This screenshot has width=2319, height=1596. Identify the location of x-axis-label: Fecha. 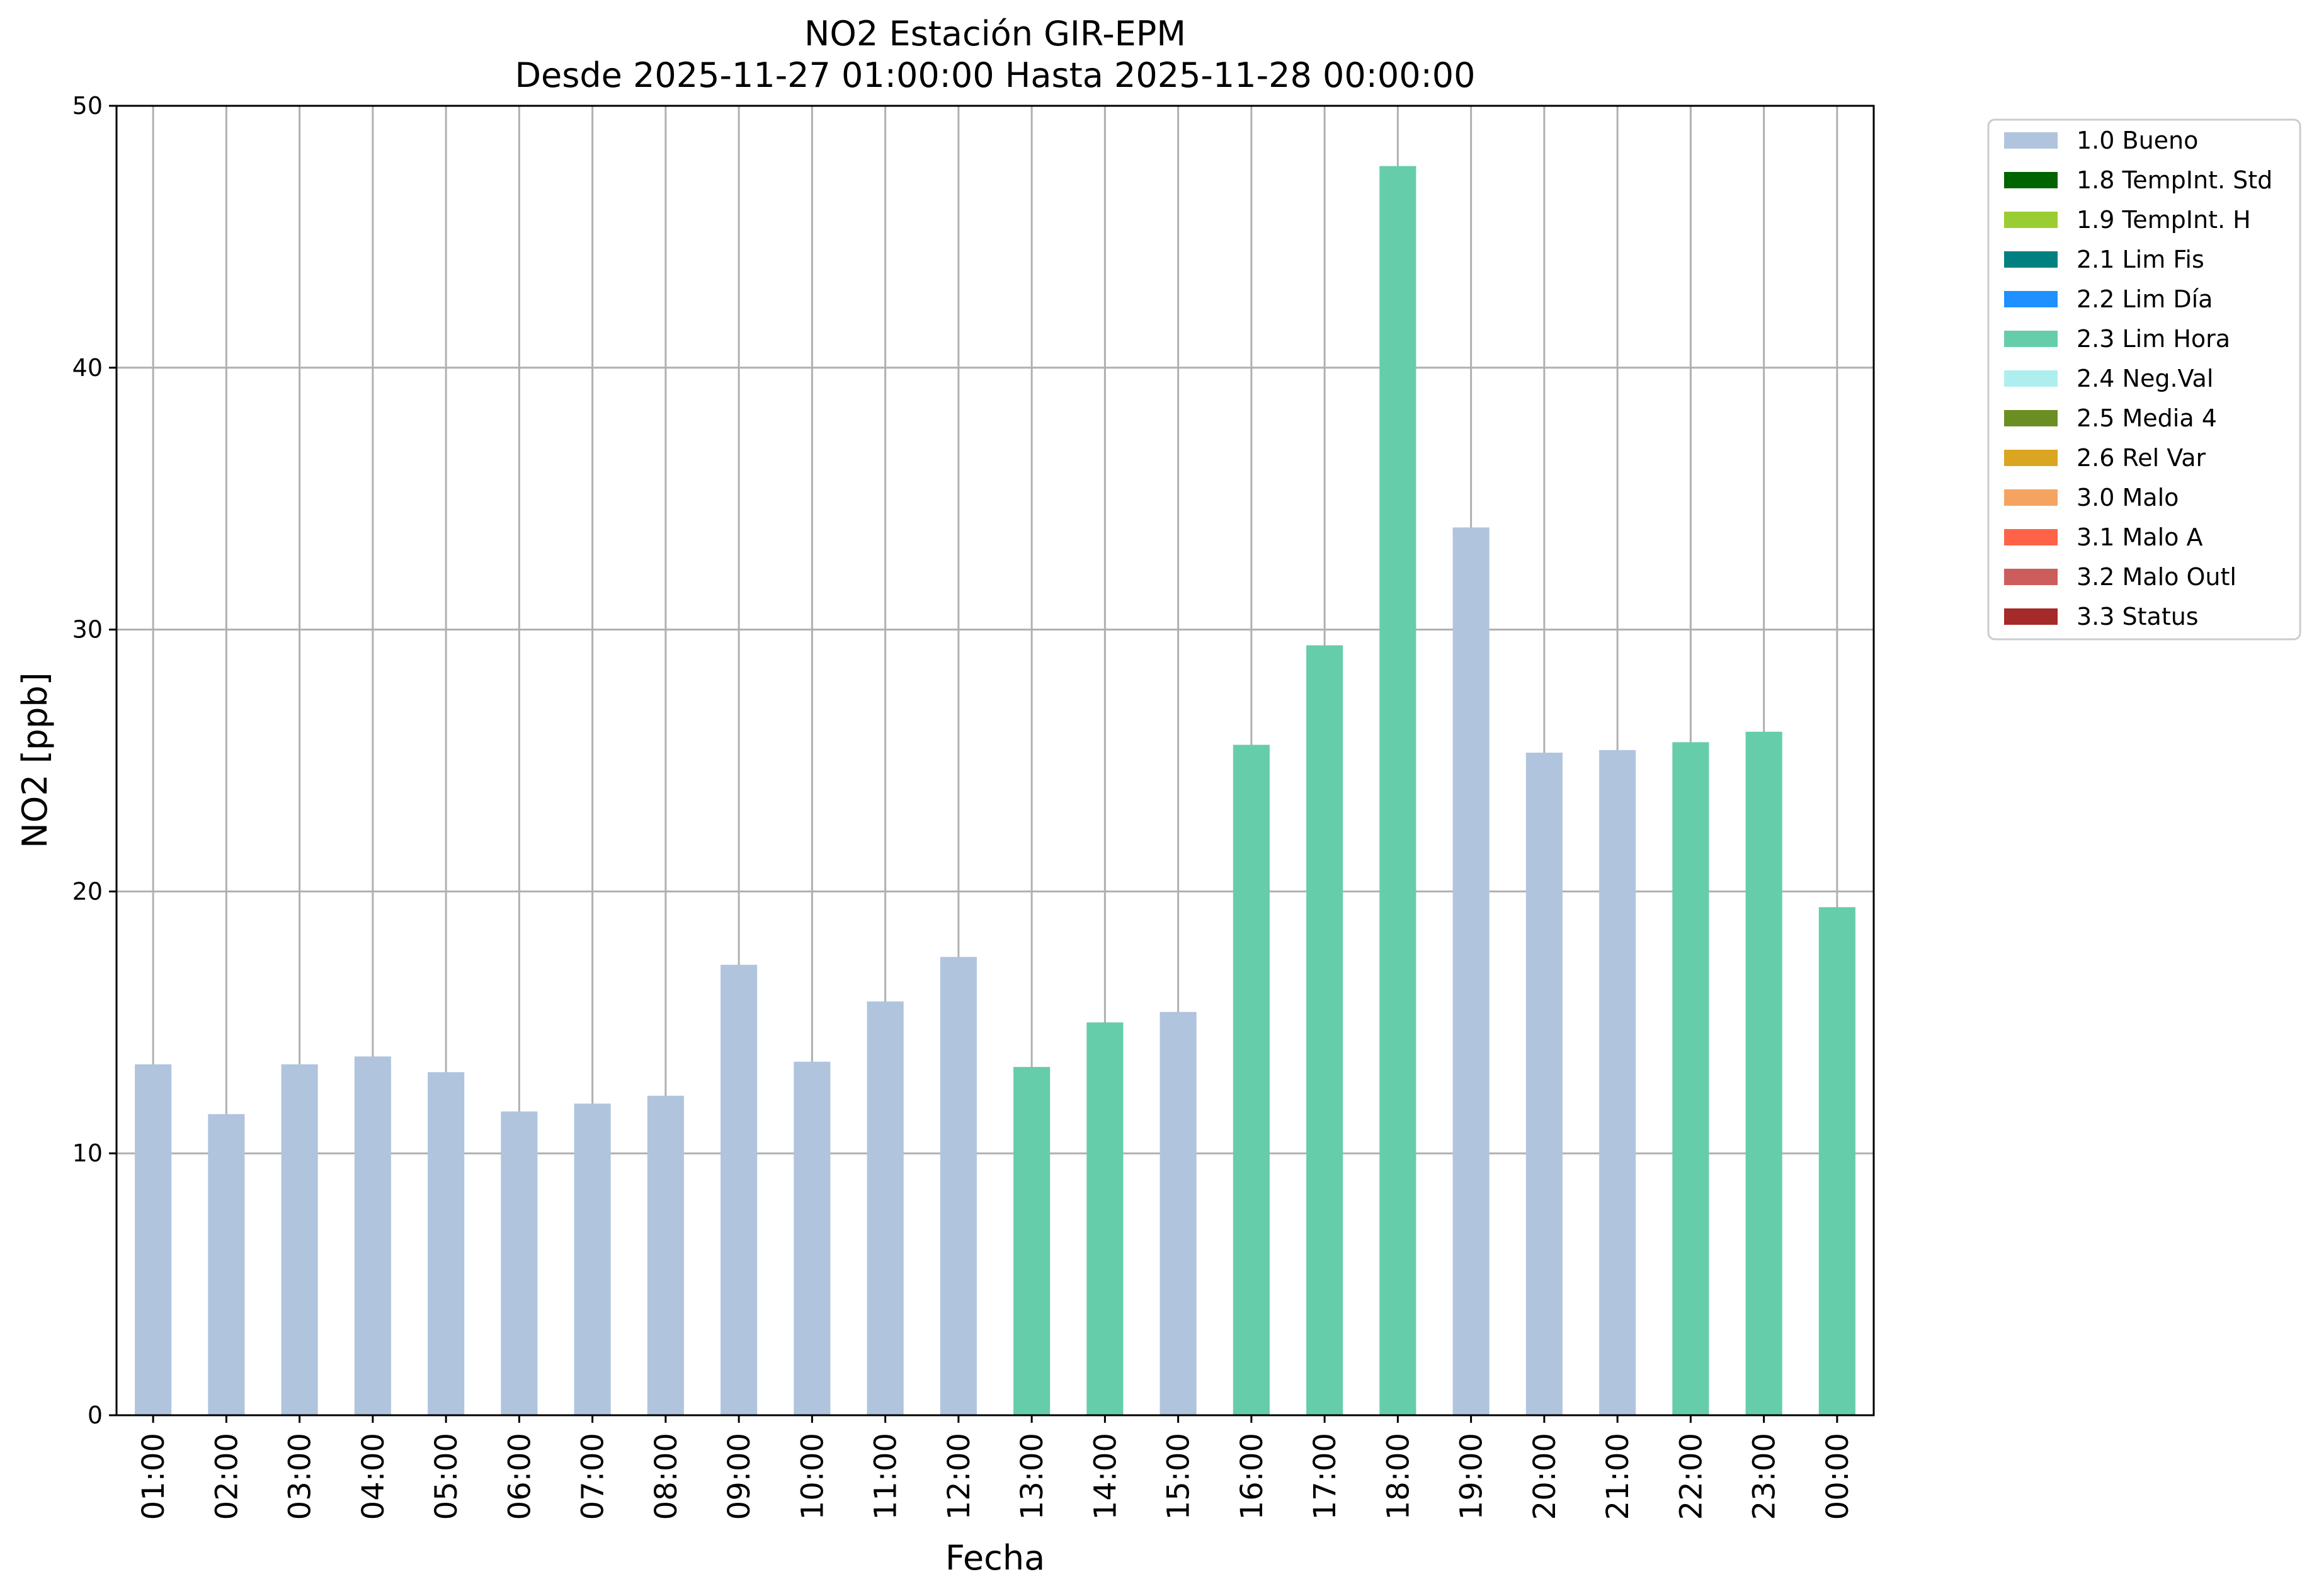
(995, 1558).